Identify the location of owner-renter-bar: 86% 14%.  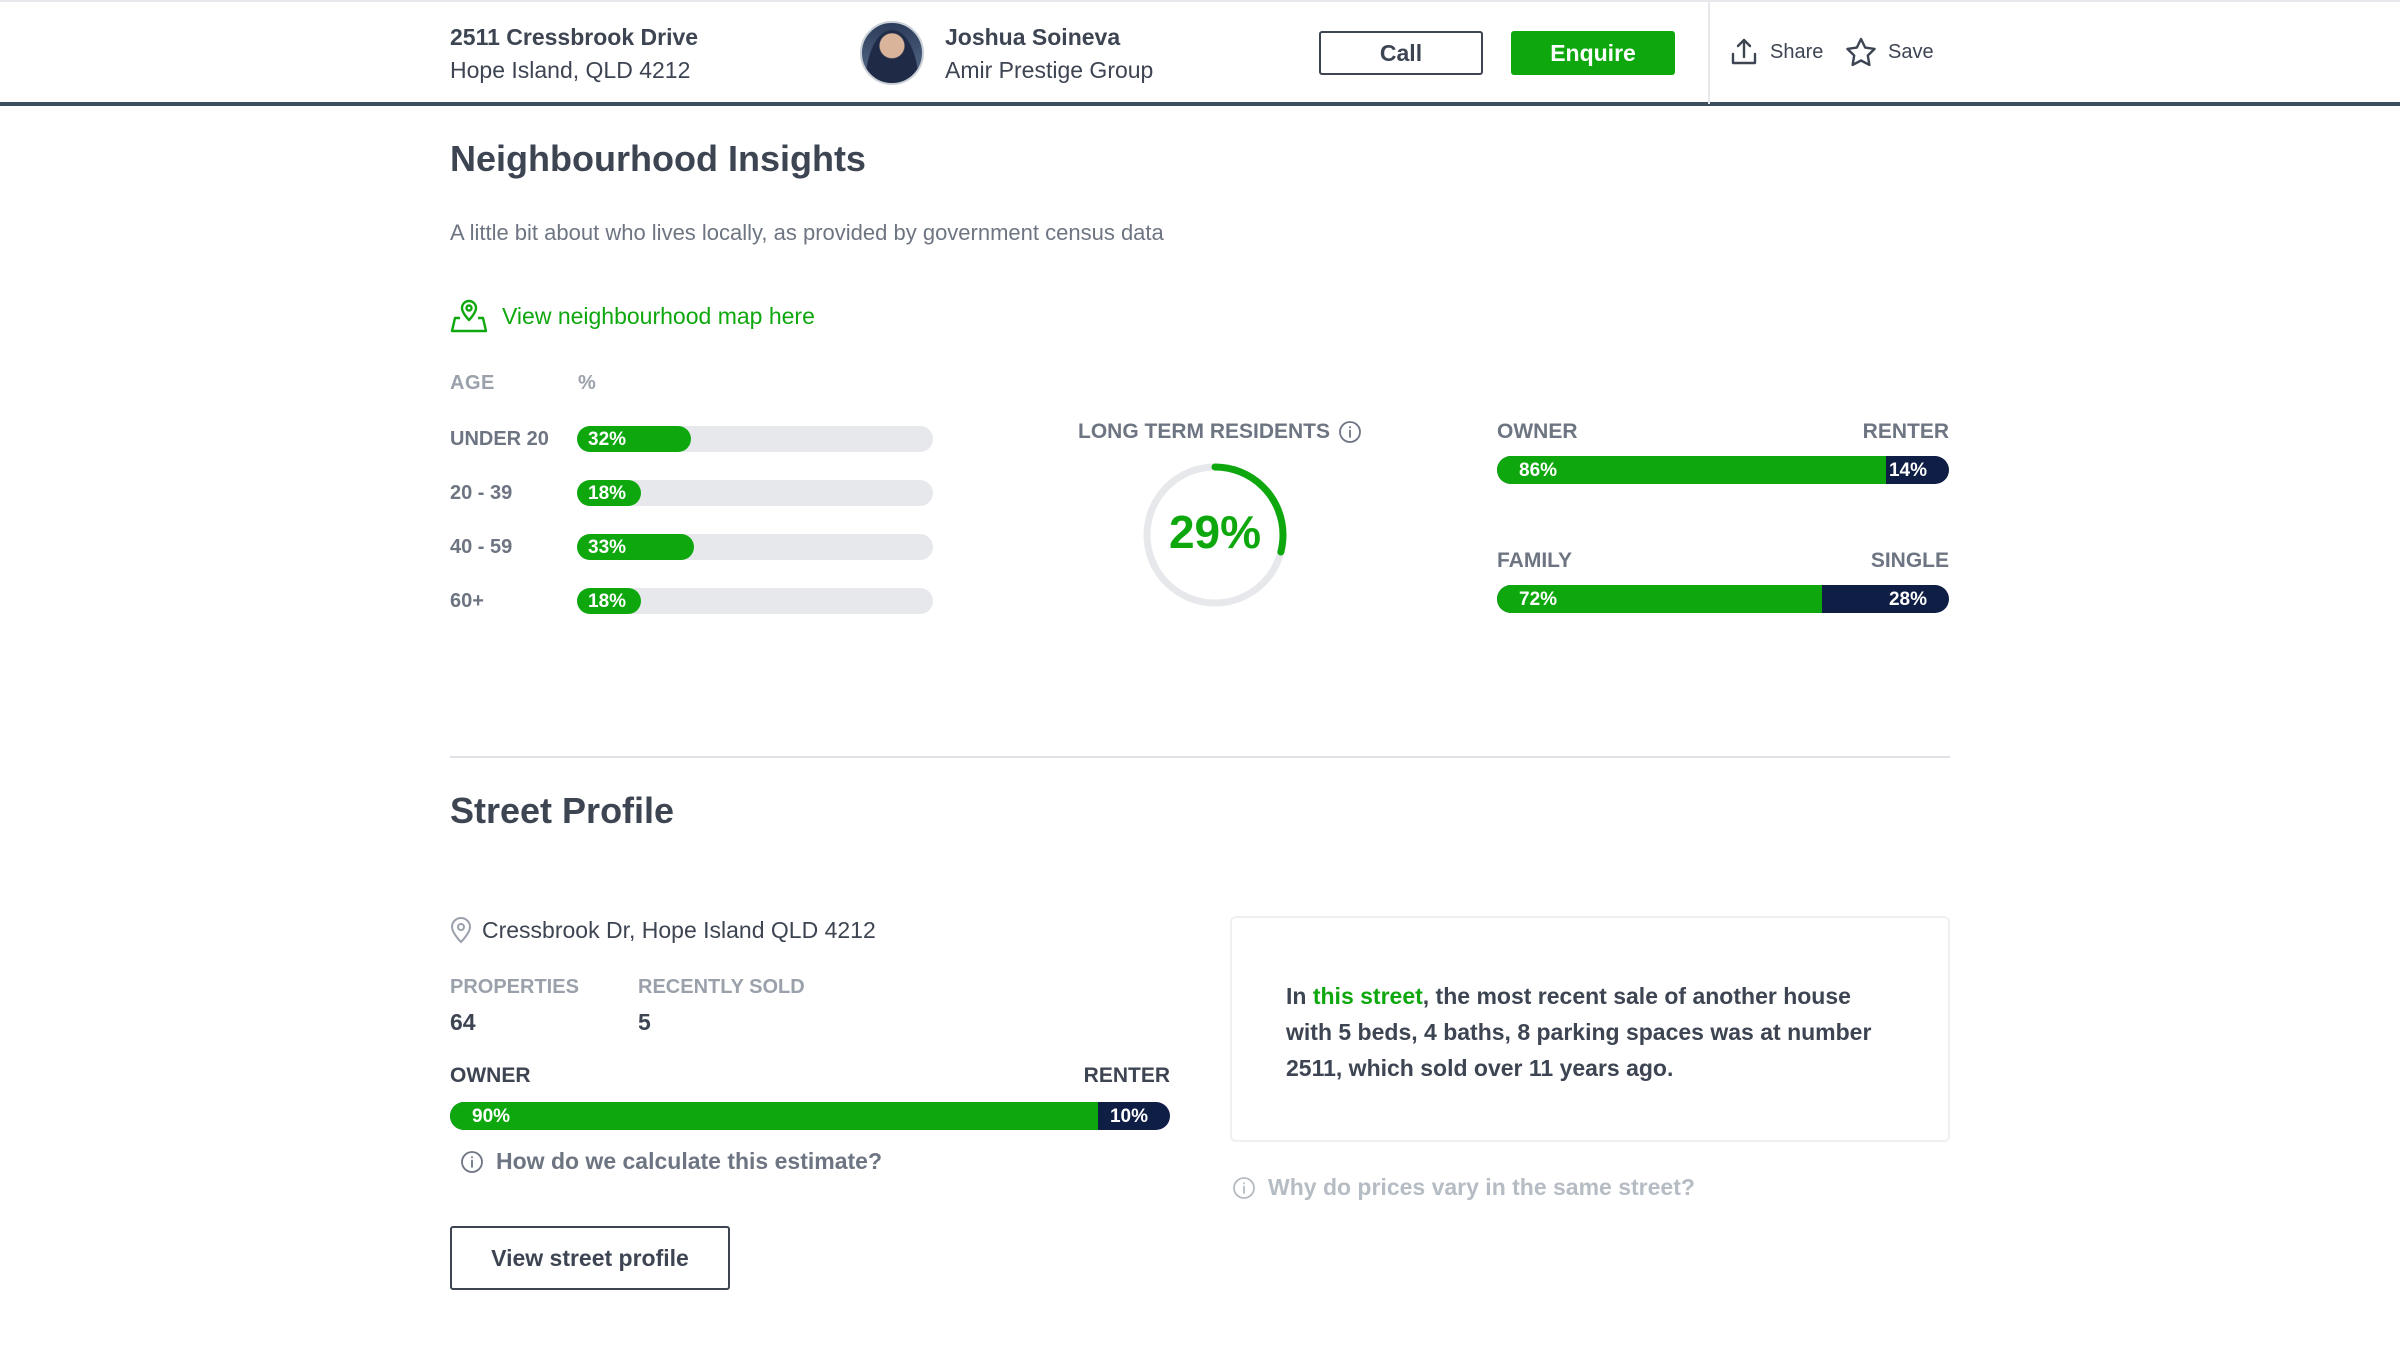
(1723, 470).